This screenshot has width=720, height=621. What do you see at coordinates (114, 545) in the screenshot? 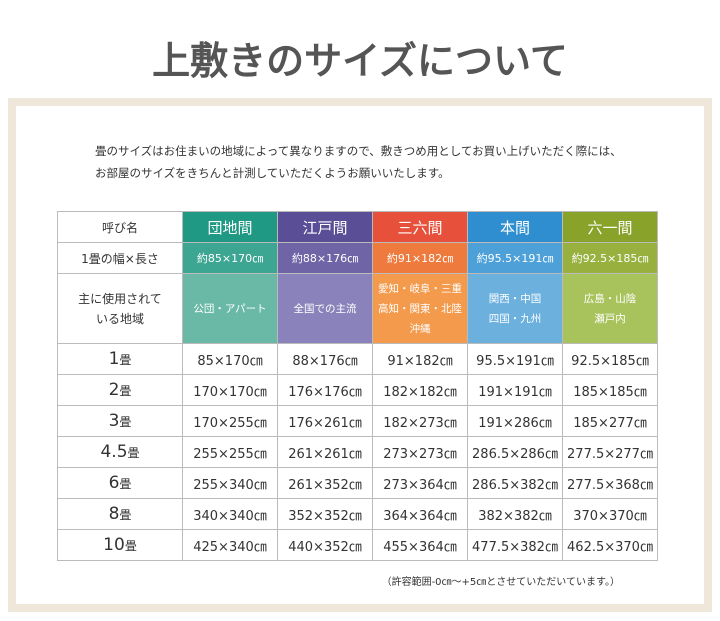
I see `count: 10` at bounding box center [114, 545].